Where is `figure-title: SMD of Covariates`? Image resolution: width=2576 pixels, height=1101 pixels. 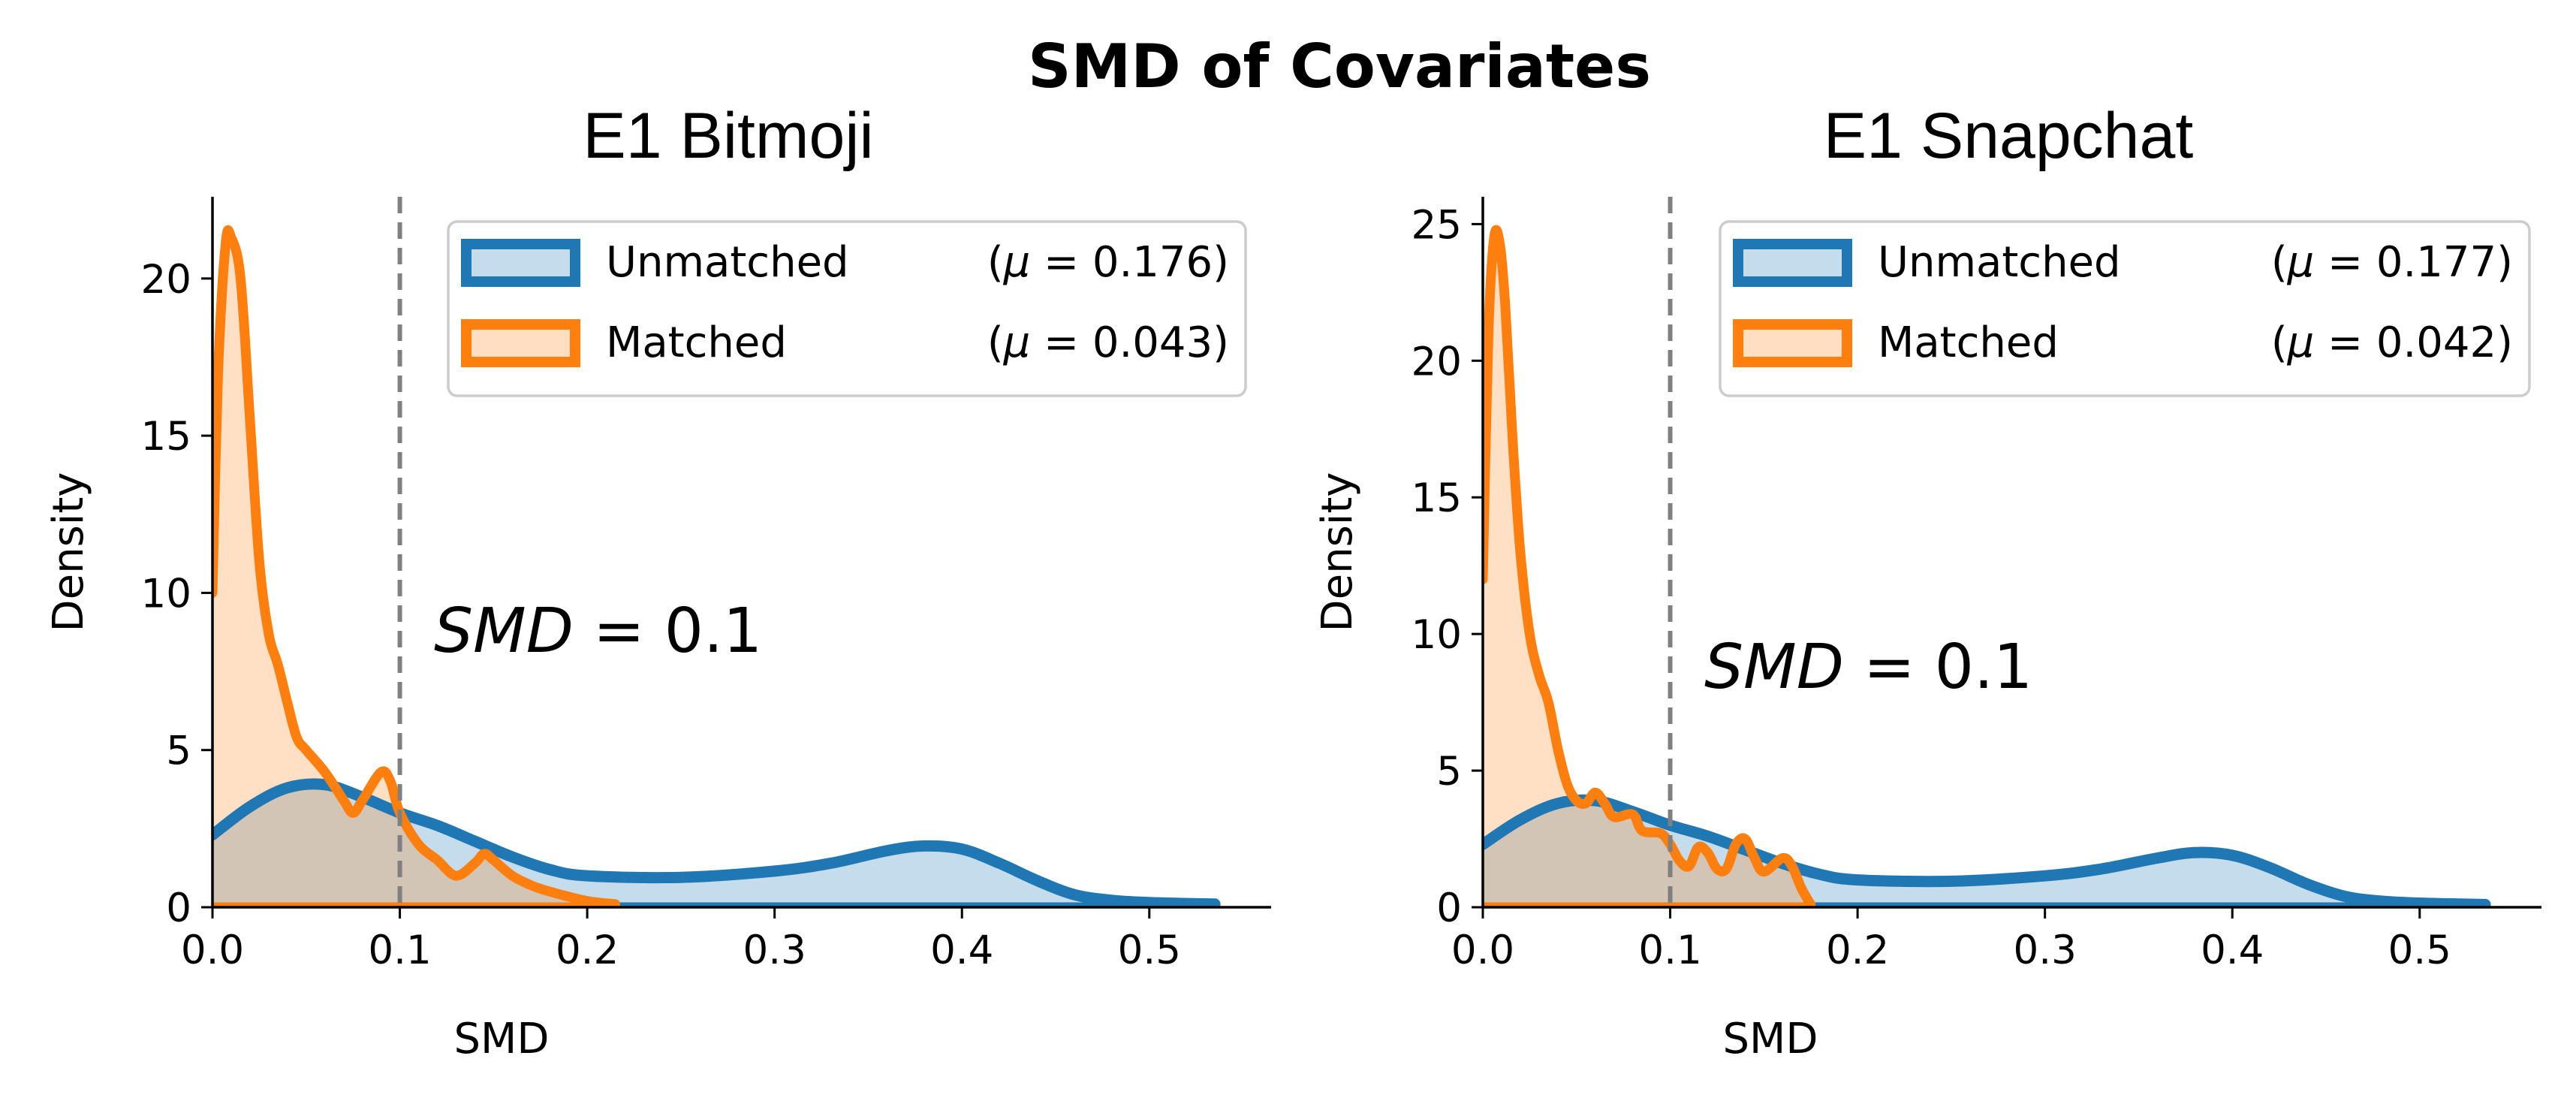
figure-title: SMD of Covariates is located at coordinates (1339, 66).